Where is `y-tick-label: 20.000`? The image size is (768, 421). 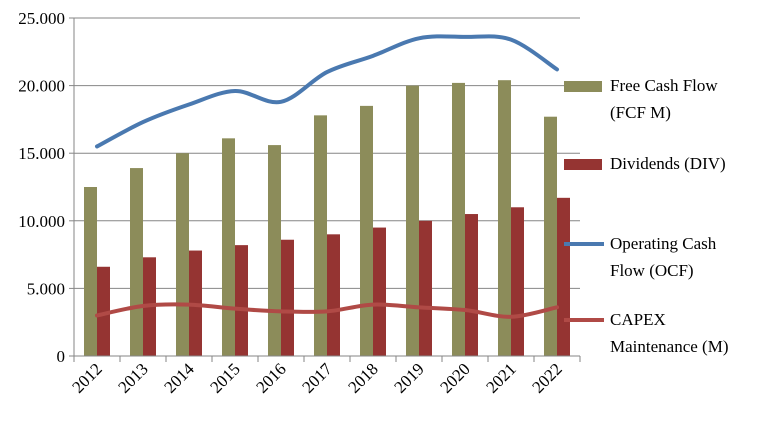
y-tick-label: 20.000 is located at coordinates (41, 86).